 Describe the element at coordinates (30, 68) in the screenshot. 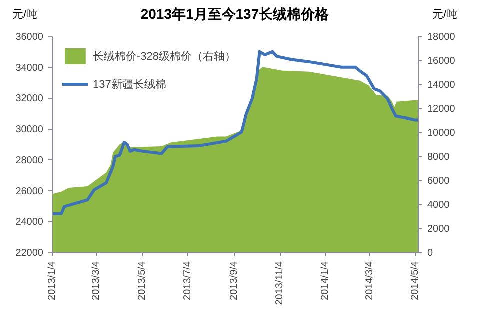

I see `y-tick-label: 34000` at that location.